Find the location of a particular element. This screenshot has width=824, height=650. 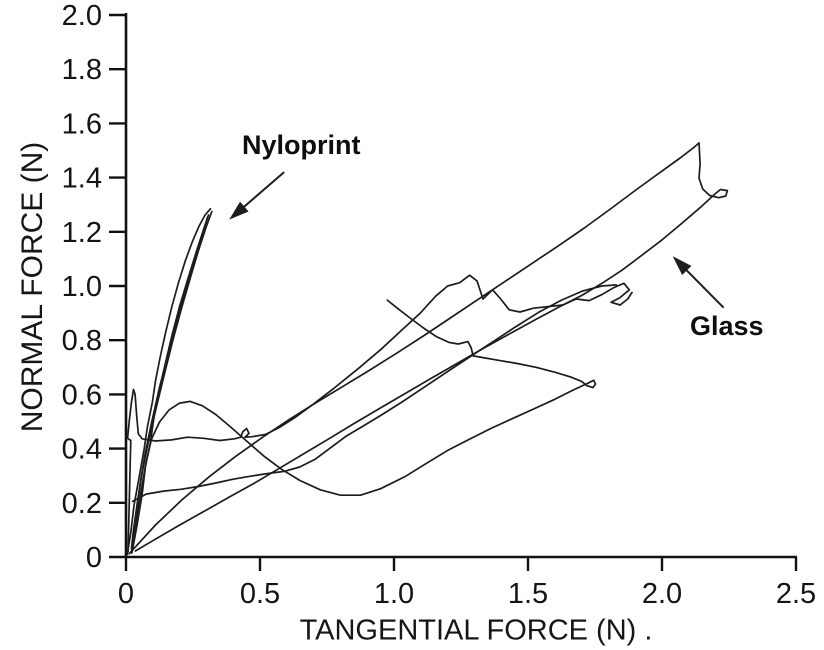

glass-arrow is located at coordinates (698, 282).